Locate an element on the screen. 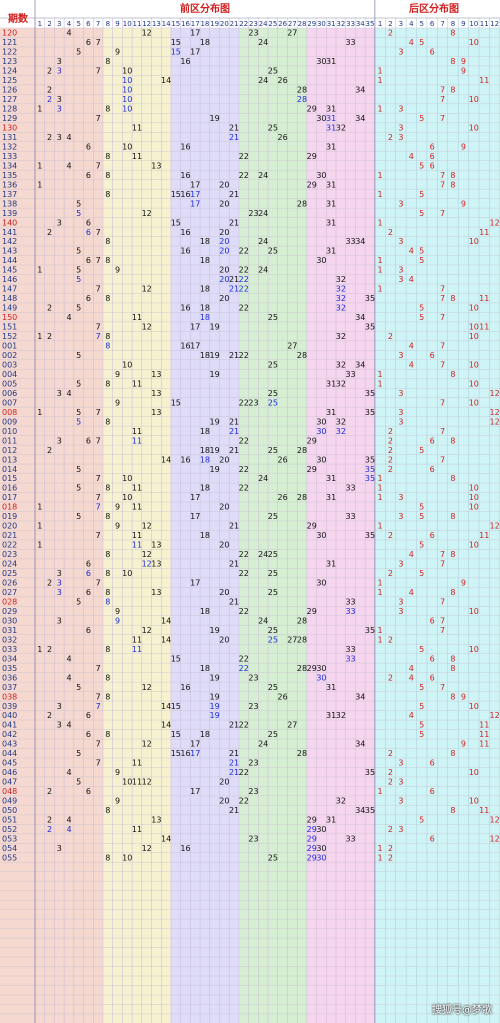  front-col-label-26: 26 is located at coordinates (282, 24).